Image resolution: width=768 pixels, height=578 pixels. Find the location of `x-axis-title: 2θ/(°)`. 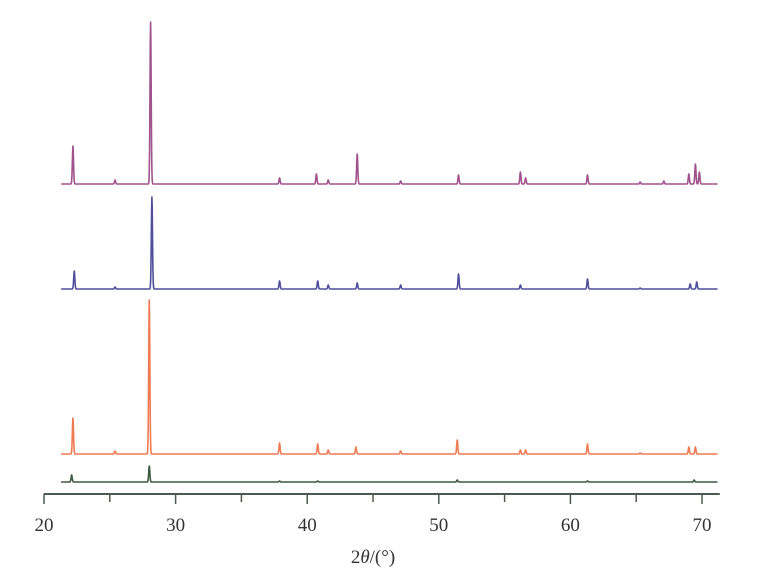

x-axis-title: 2θ/(°) is located at coordinates (373, 557).